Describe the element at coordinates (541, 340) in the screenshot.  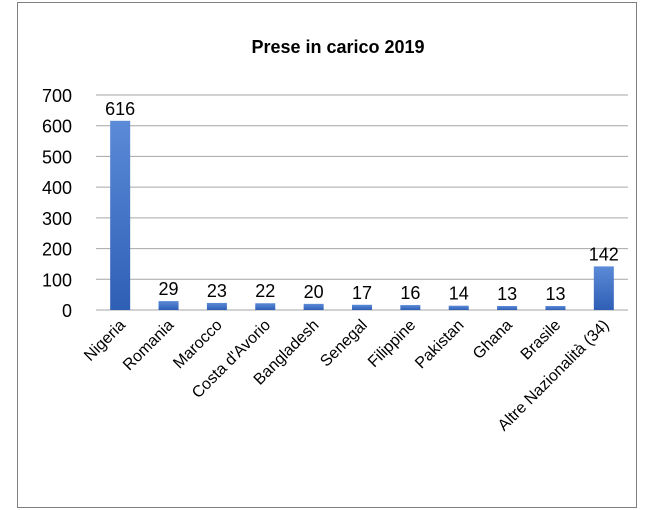
I see `x-tick-label: Brasile` at that location.